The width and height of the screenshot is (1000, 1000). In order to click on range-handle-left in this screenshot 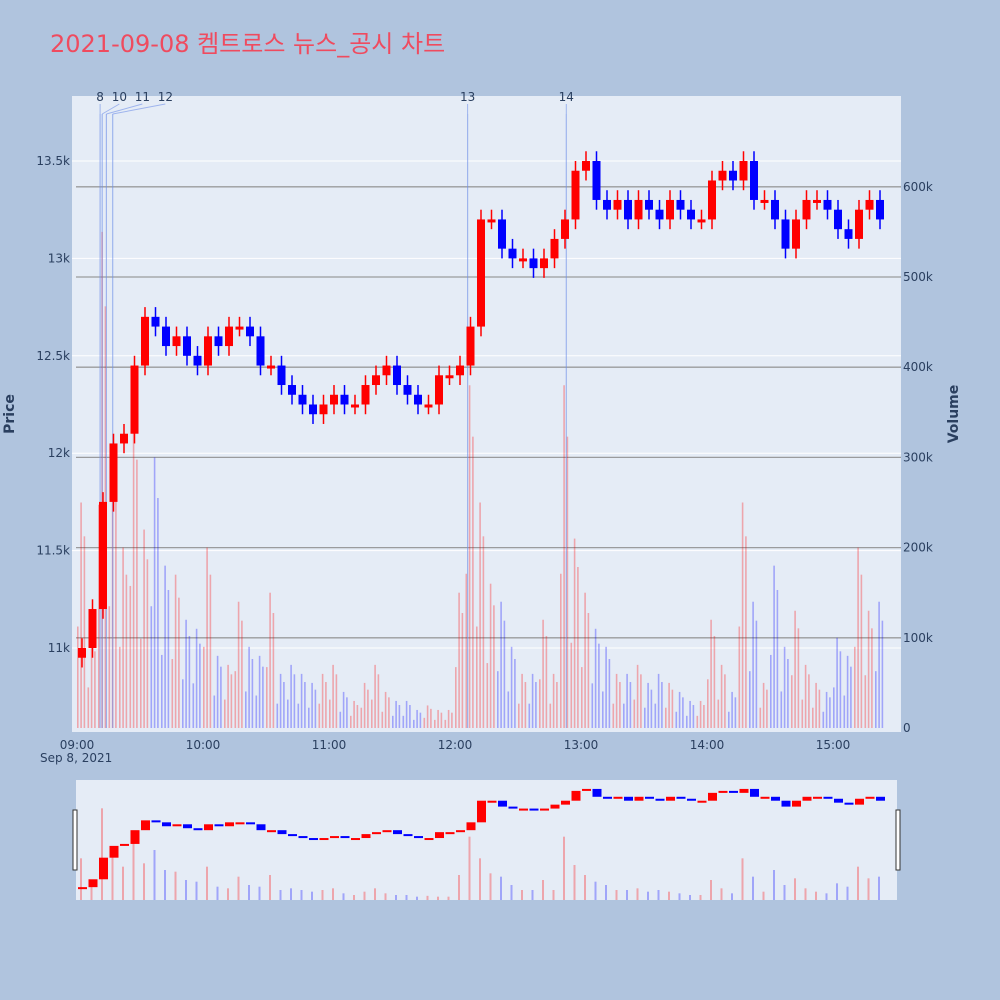, I will do `click(75, 840)`.